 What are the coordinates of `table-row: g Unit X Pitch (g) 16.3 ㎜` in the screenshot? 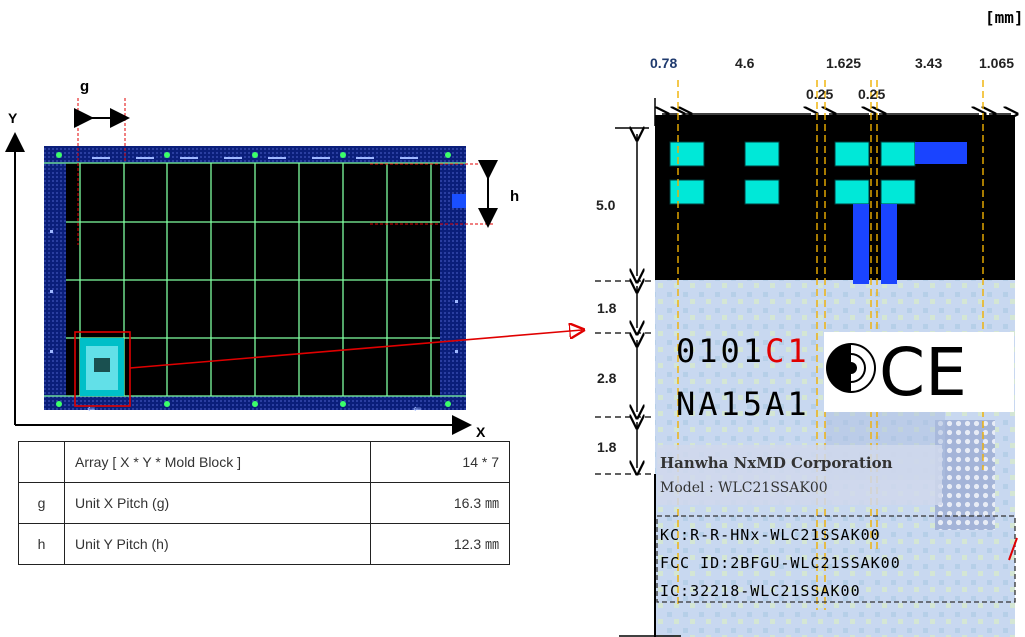 It's located at (264, 503).